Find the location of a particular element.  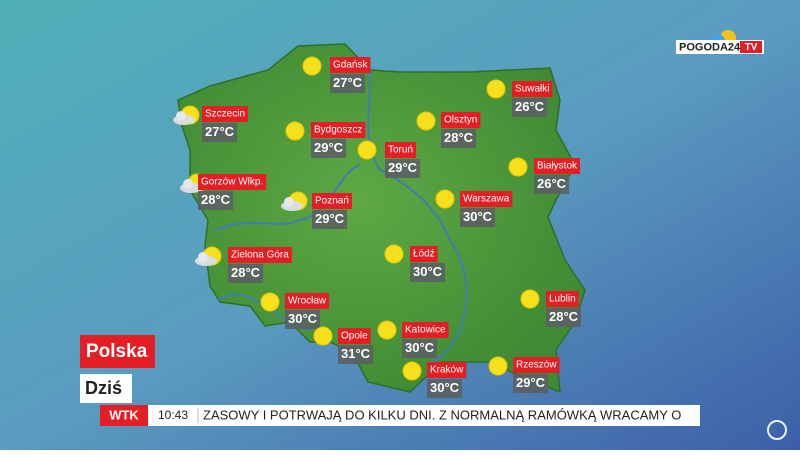

city-name: Zielona Góra is located at coordinates (260, 255).